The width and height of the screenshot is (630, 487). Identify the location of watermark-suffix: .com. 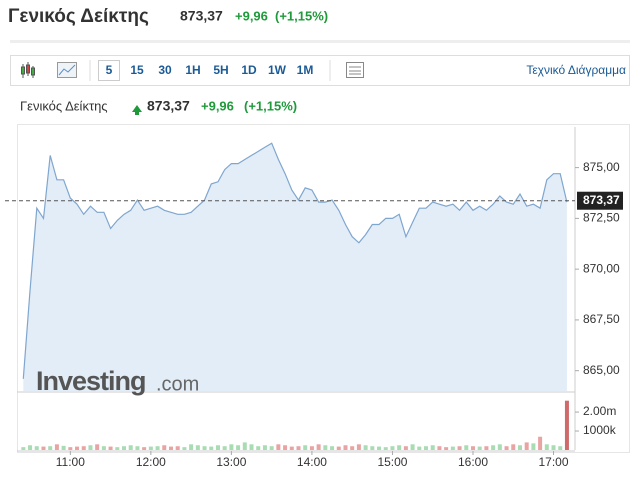
(177, 384).